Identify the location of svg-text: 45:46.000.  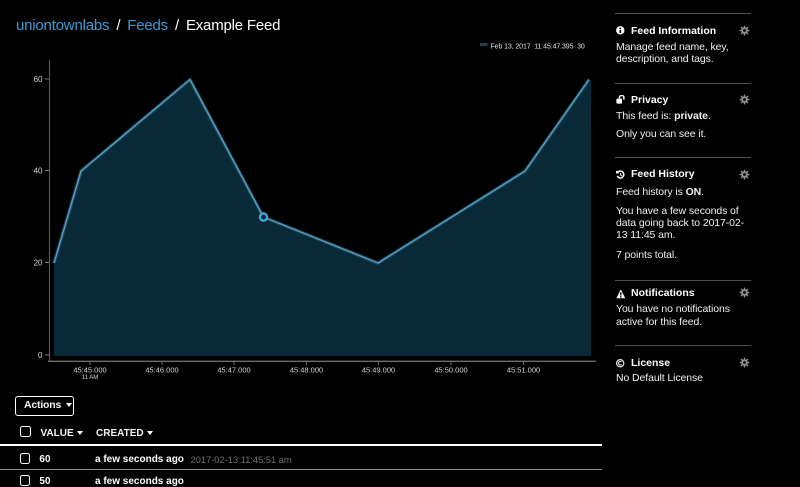
(161, 370).